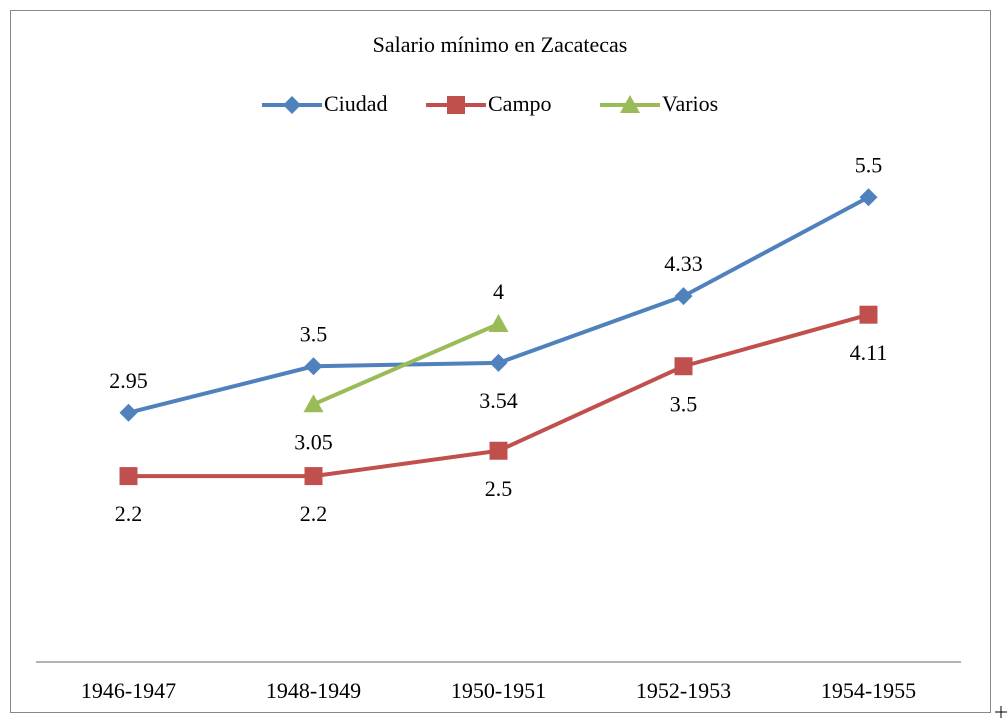 The height and width of the screenshot is (725, 1008). Describe the element at coordinates (869, 164) in the screenshot. I see `data-label: 5.5` at that location.